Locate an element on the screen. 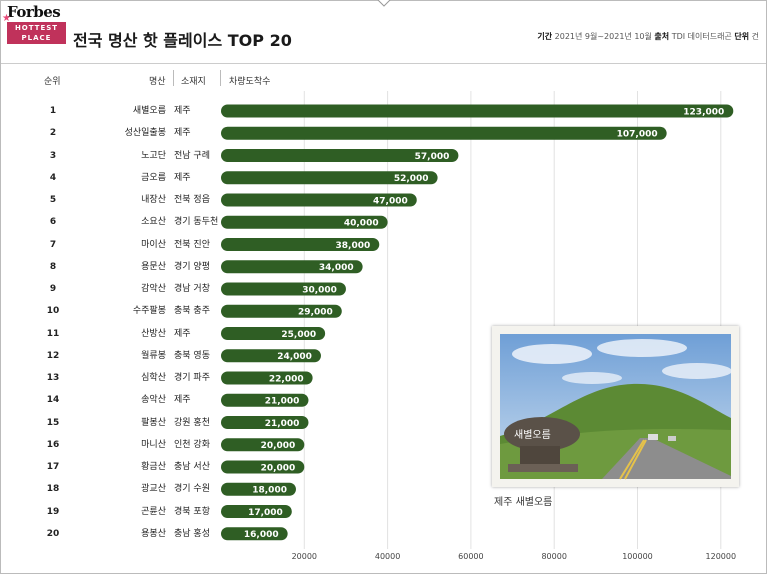 This screenshot has height=574, width=767. row-mountain-name: 광교산 is located at coordinates (153, 489).